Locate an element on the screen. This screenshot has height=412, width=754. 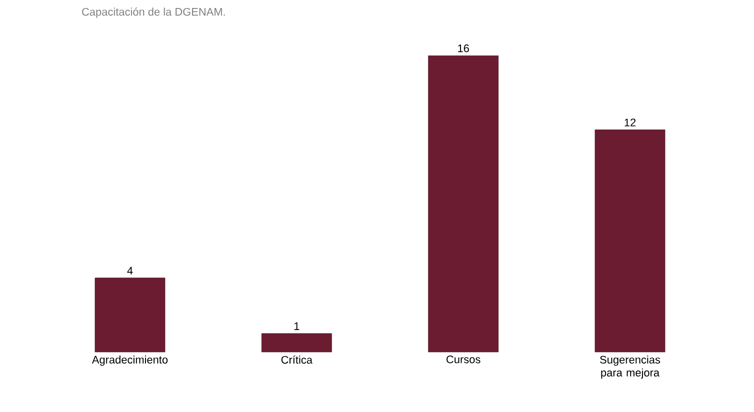
x-tick-label: Sugerencias para mejora is located at coordinates (630, 367).